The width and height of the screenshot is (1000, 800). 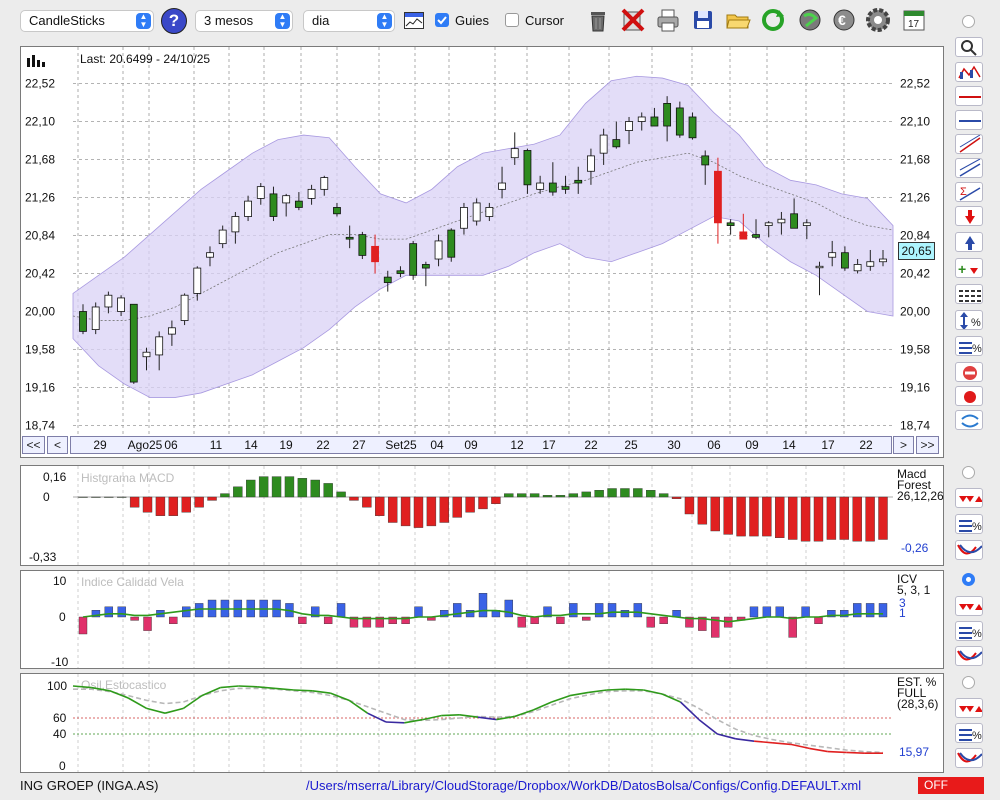 What do you see at coordinates (969, 120) in the screenshot?
I see `horizontal-line-blue-icon` at bounding box center [969, 120].